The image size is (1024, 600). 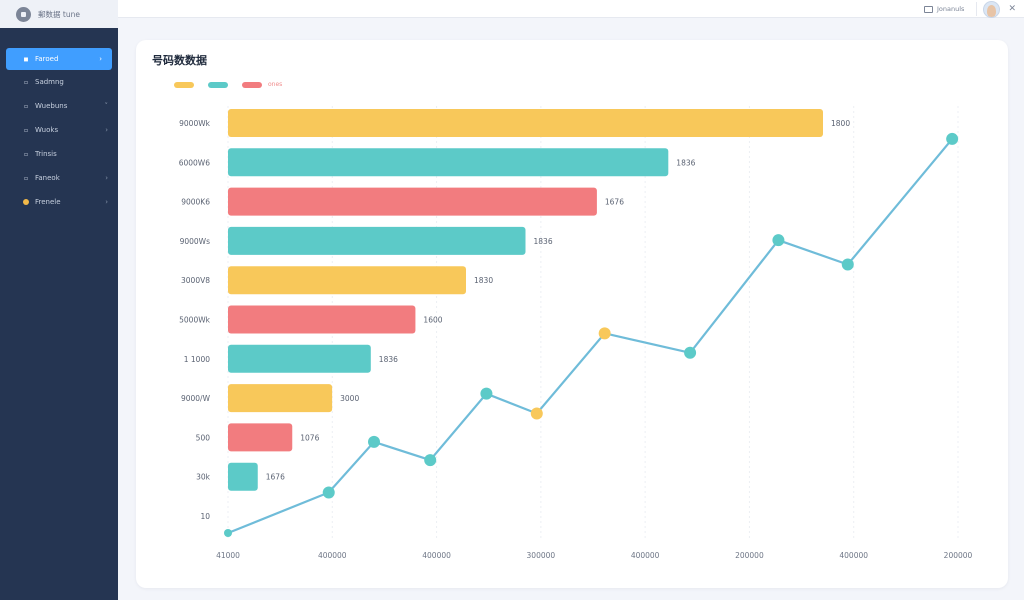 I want to click on bar-value-label: 1830, so click(x=483, y=280).